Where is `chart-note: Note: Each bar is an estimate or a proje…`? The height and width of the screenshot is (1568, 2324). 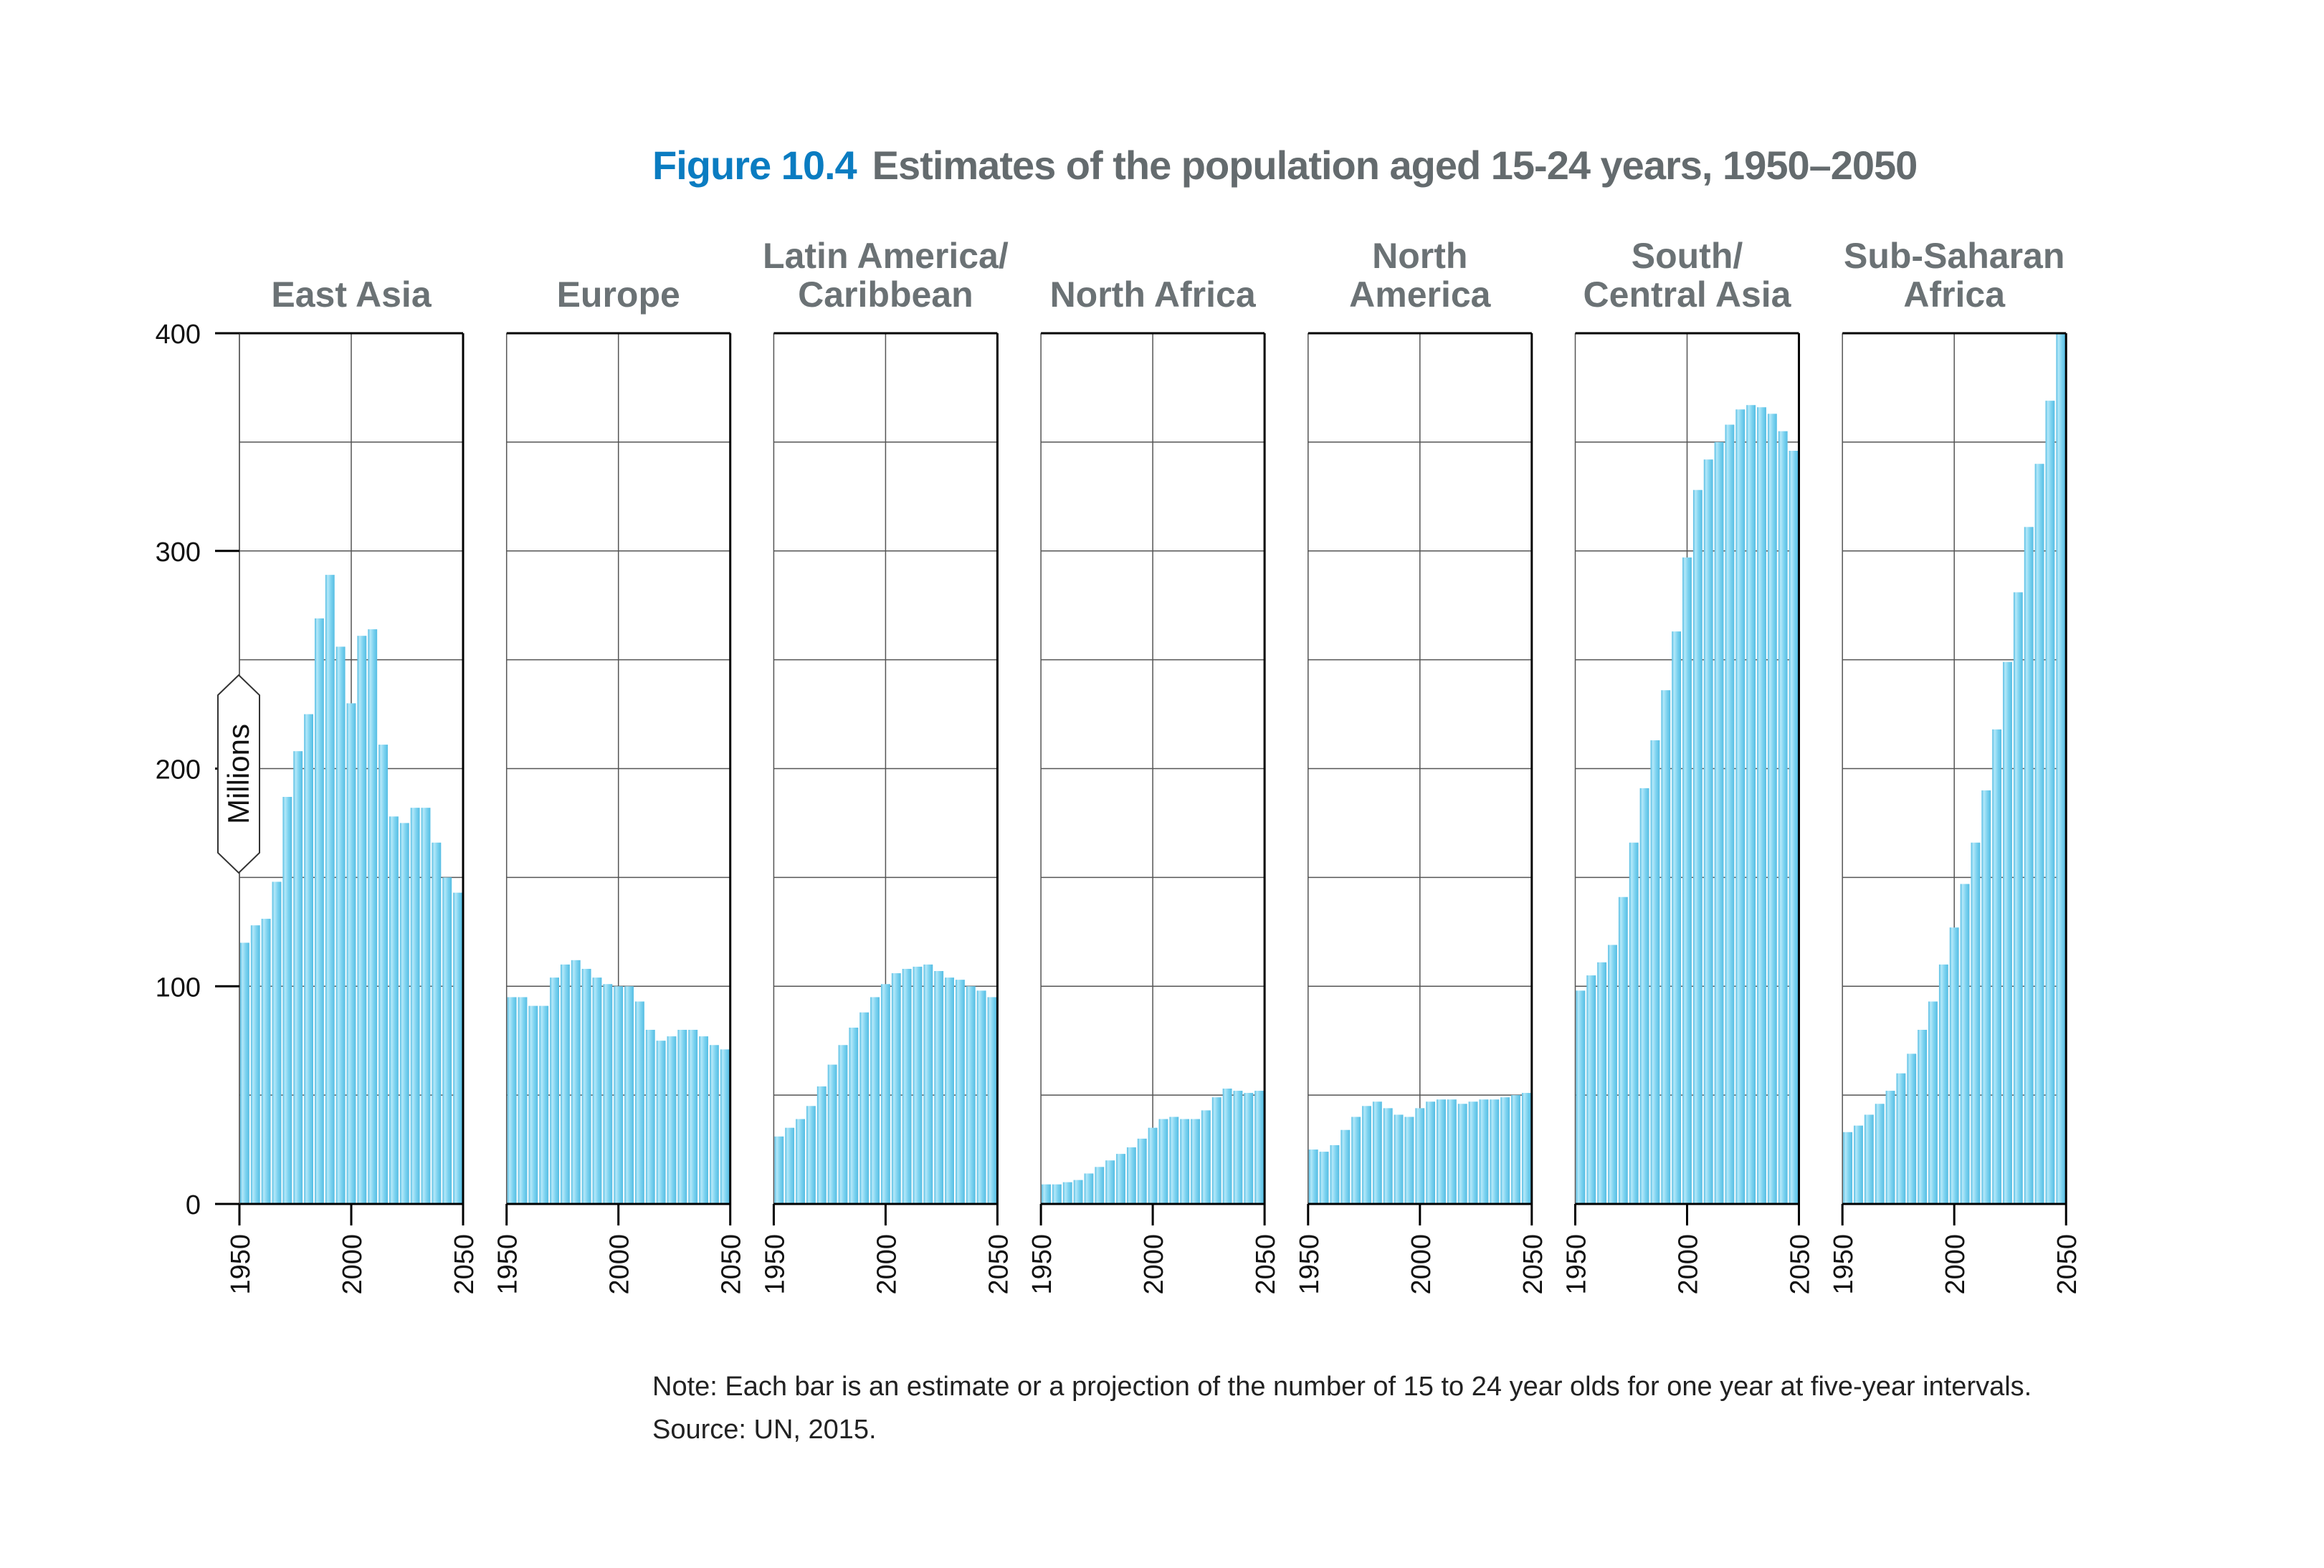 chart-note: Note: Each bar is an estimate or a proje… is located at coordinates (1342, 1408).